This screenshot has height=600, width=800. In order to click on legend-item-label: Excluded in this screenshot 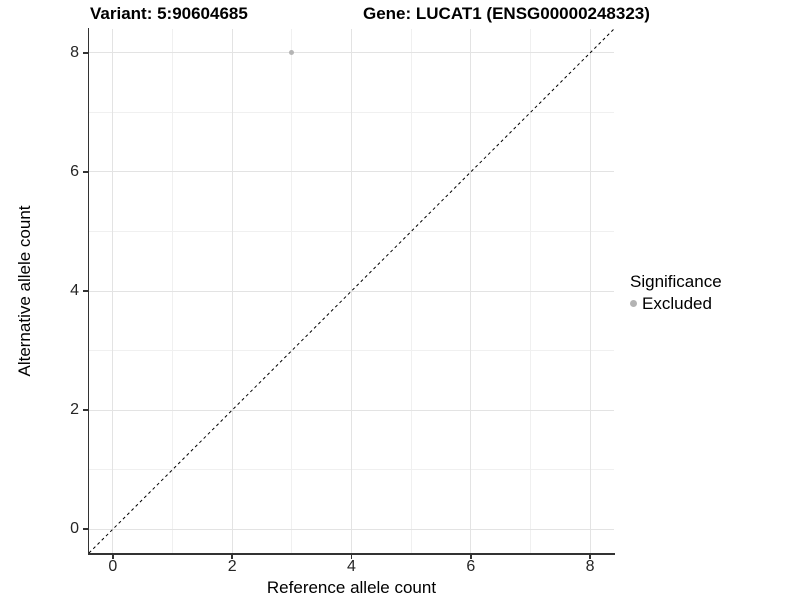, I will do `click(677, 303)`.